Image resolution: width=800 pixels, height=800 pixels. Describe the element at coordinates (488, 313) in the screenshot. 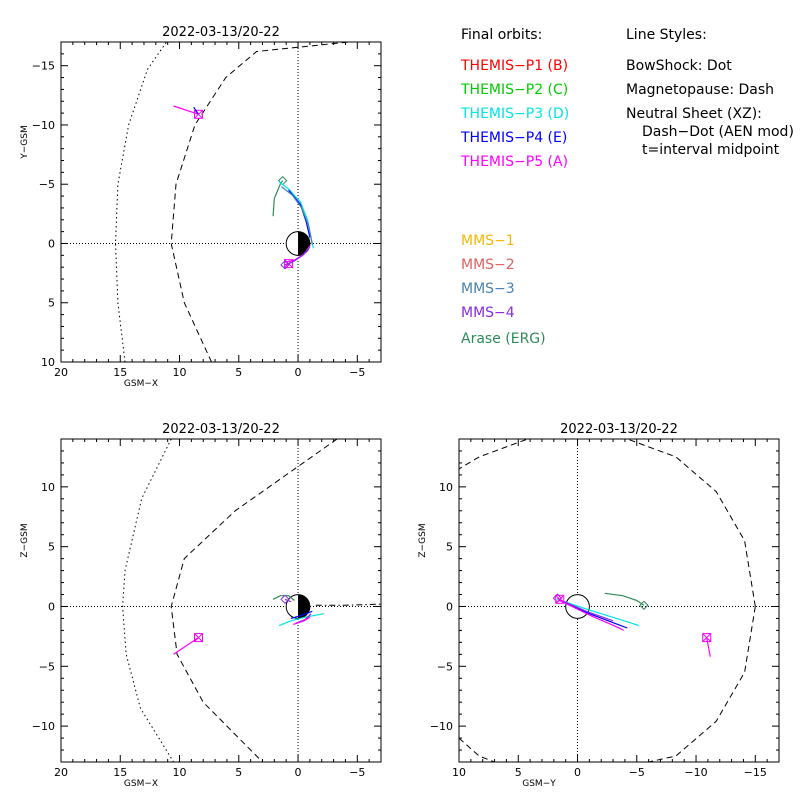

I see `legend-mms-4: MMS−4` at that location.